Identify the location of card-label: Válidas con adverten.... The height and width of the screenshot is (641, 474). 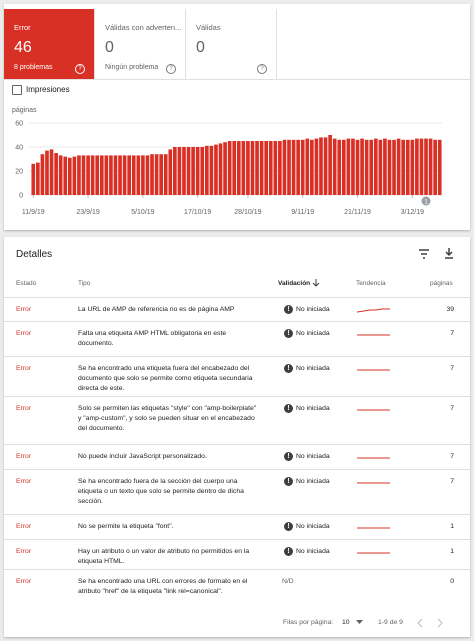
(143, 27).